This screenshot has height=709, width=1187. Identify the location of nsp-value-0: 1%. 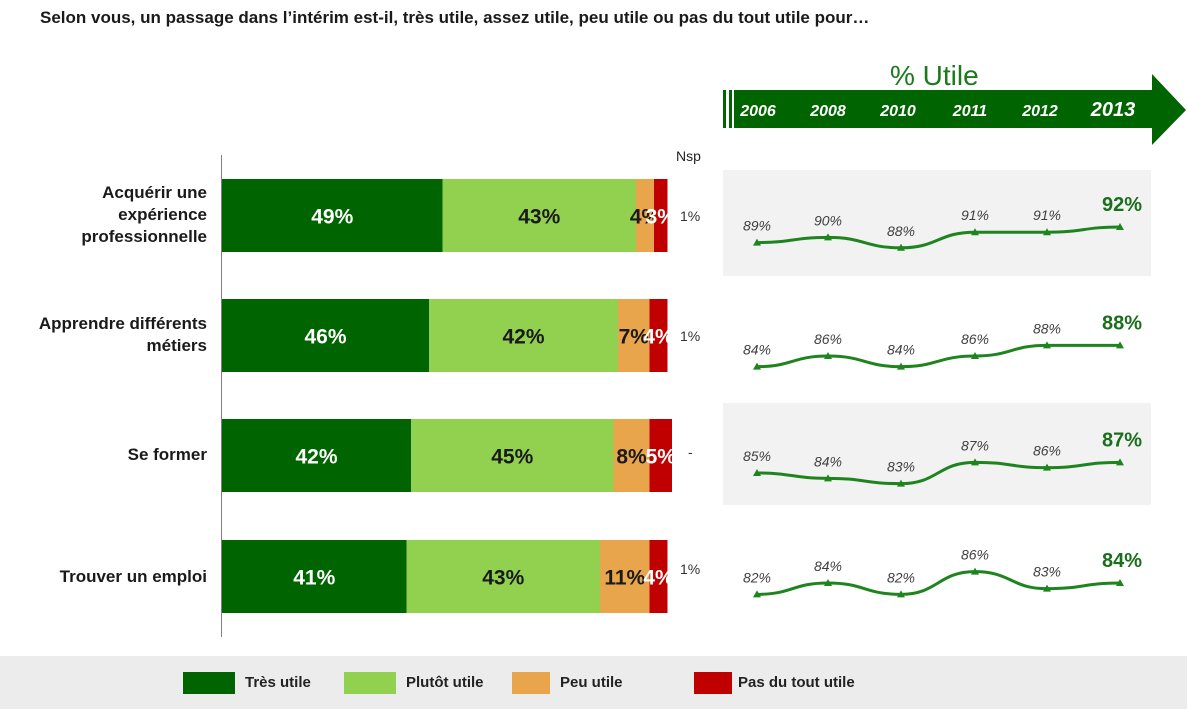
(690, 216).